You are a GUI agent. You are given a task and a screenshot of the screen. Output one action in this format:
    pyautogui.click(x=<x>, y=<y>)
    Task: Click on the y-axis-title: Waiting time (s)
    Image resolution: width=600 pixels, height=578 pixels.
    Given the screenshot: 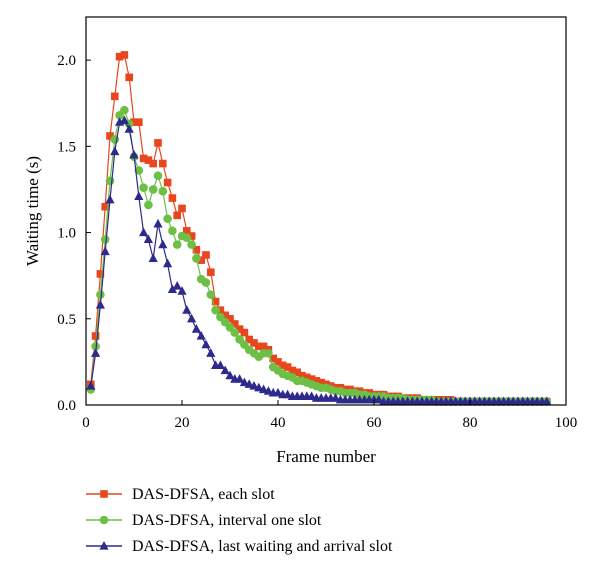 What is the action you would take?
    pyautogui.click(x=32, y=211)
    